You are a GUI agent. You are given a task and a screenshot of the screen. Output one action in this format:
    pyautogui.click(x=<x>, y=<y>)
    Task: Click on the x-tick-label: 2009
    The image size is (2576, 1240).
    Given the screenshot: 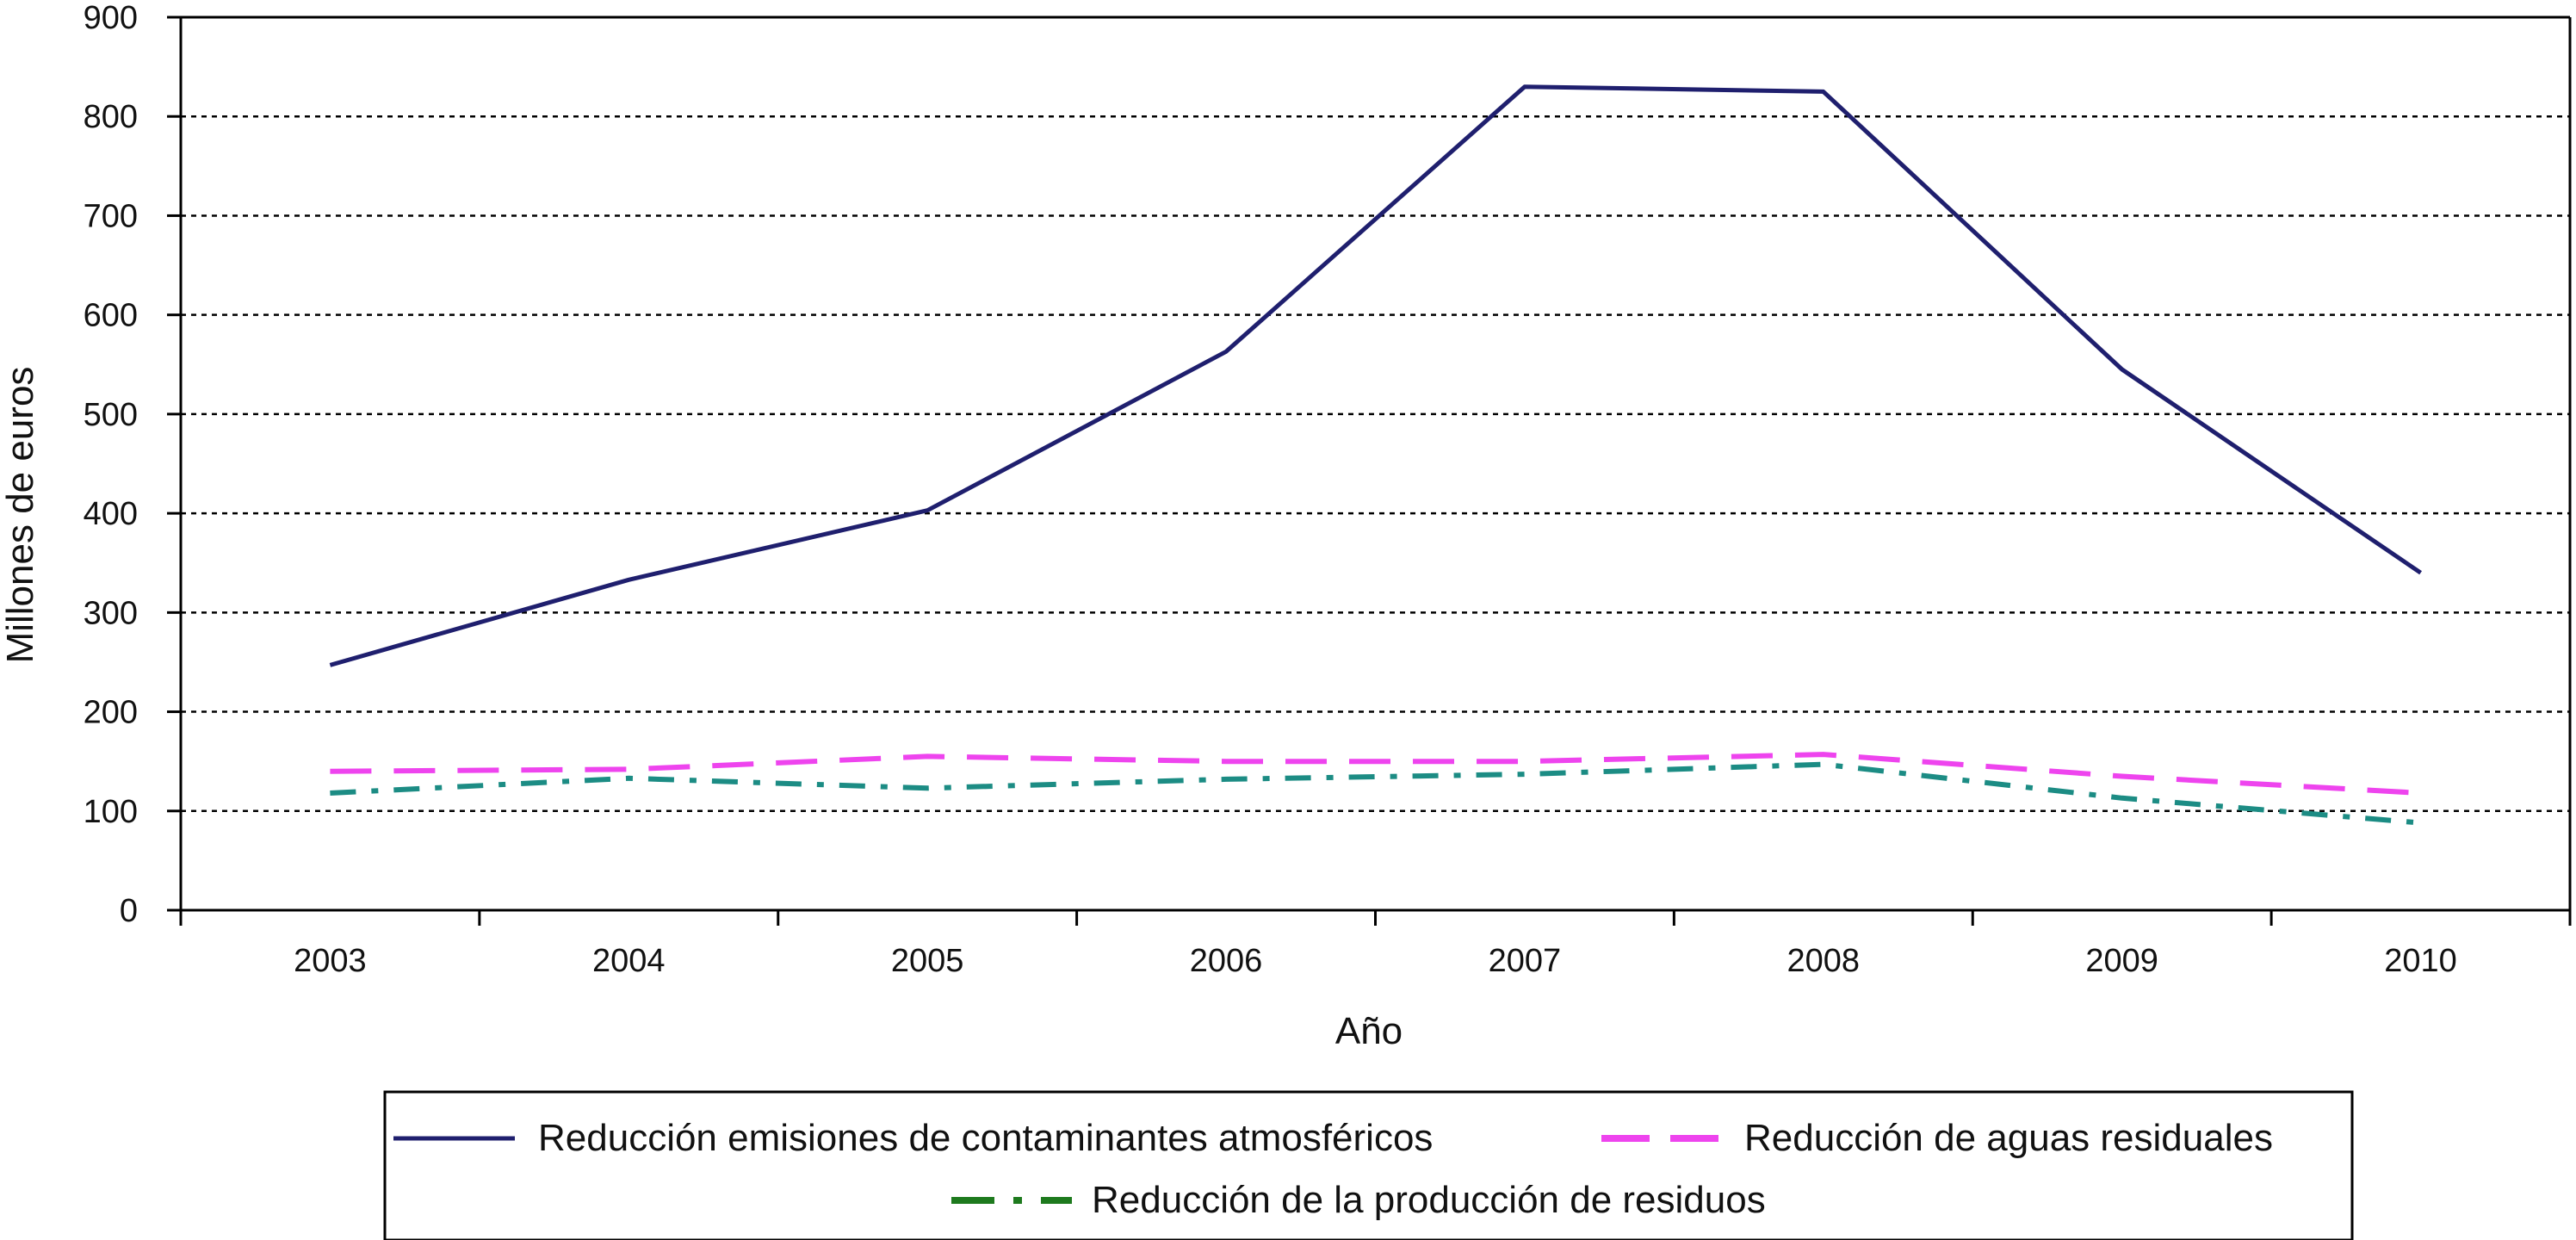 What is the action you would take?
    pyautogui.click(x=2122, y=961)
    